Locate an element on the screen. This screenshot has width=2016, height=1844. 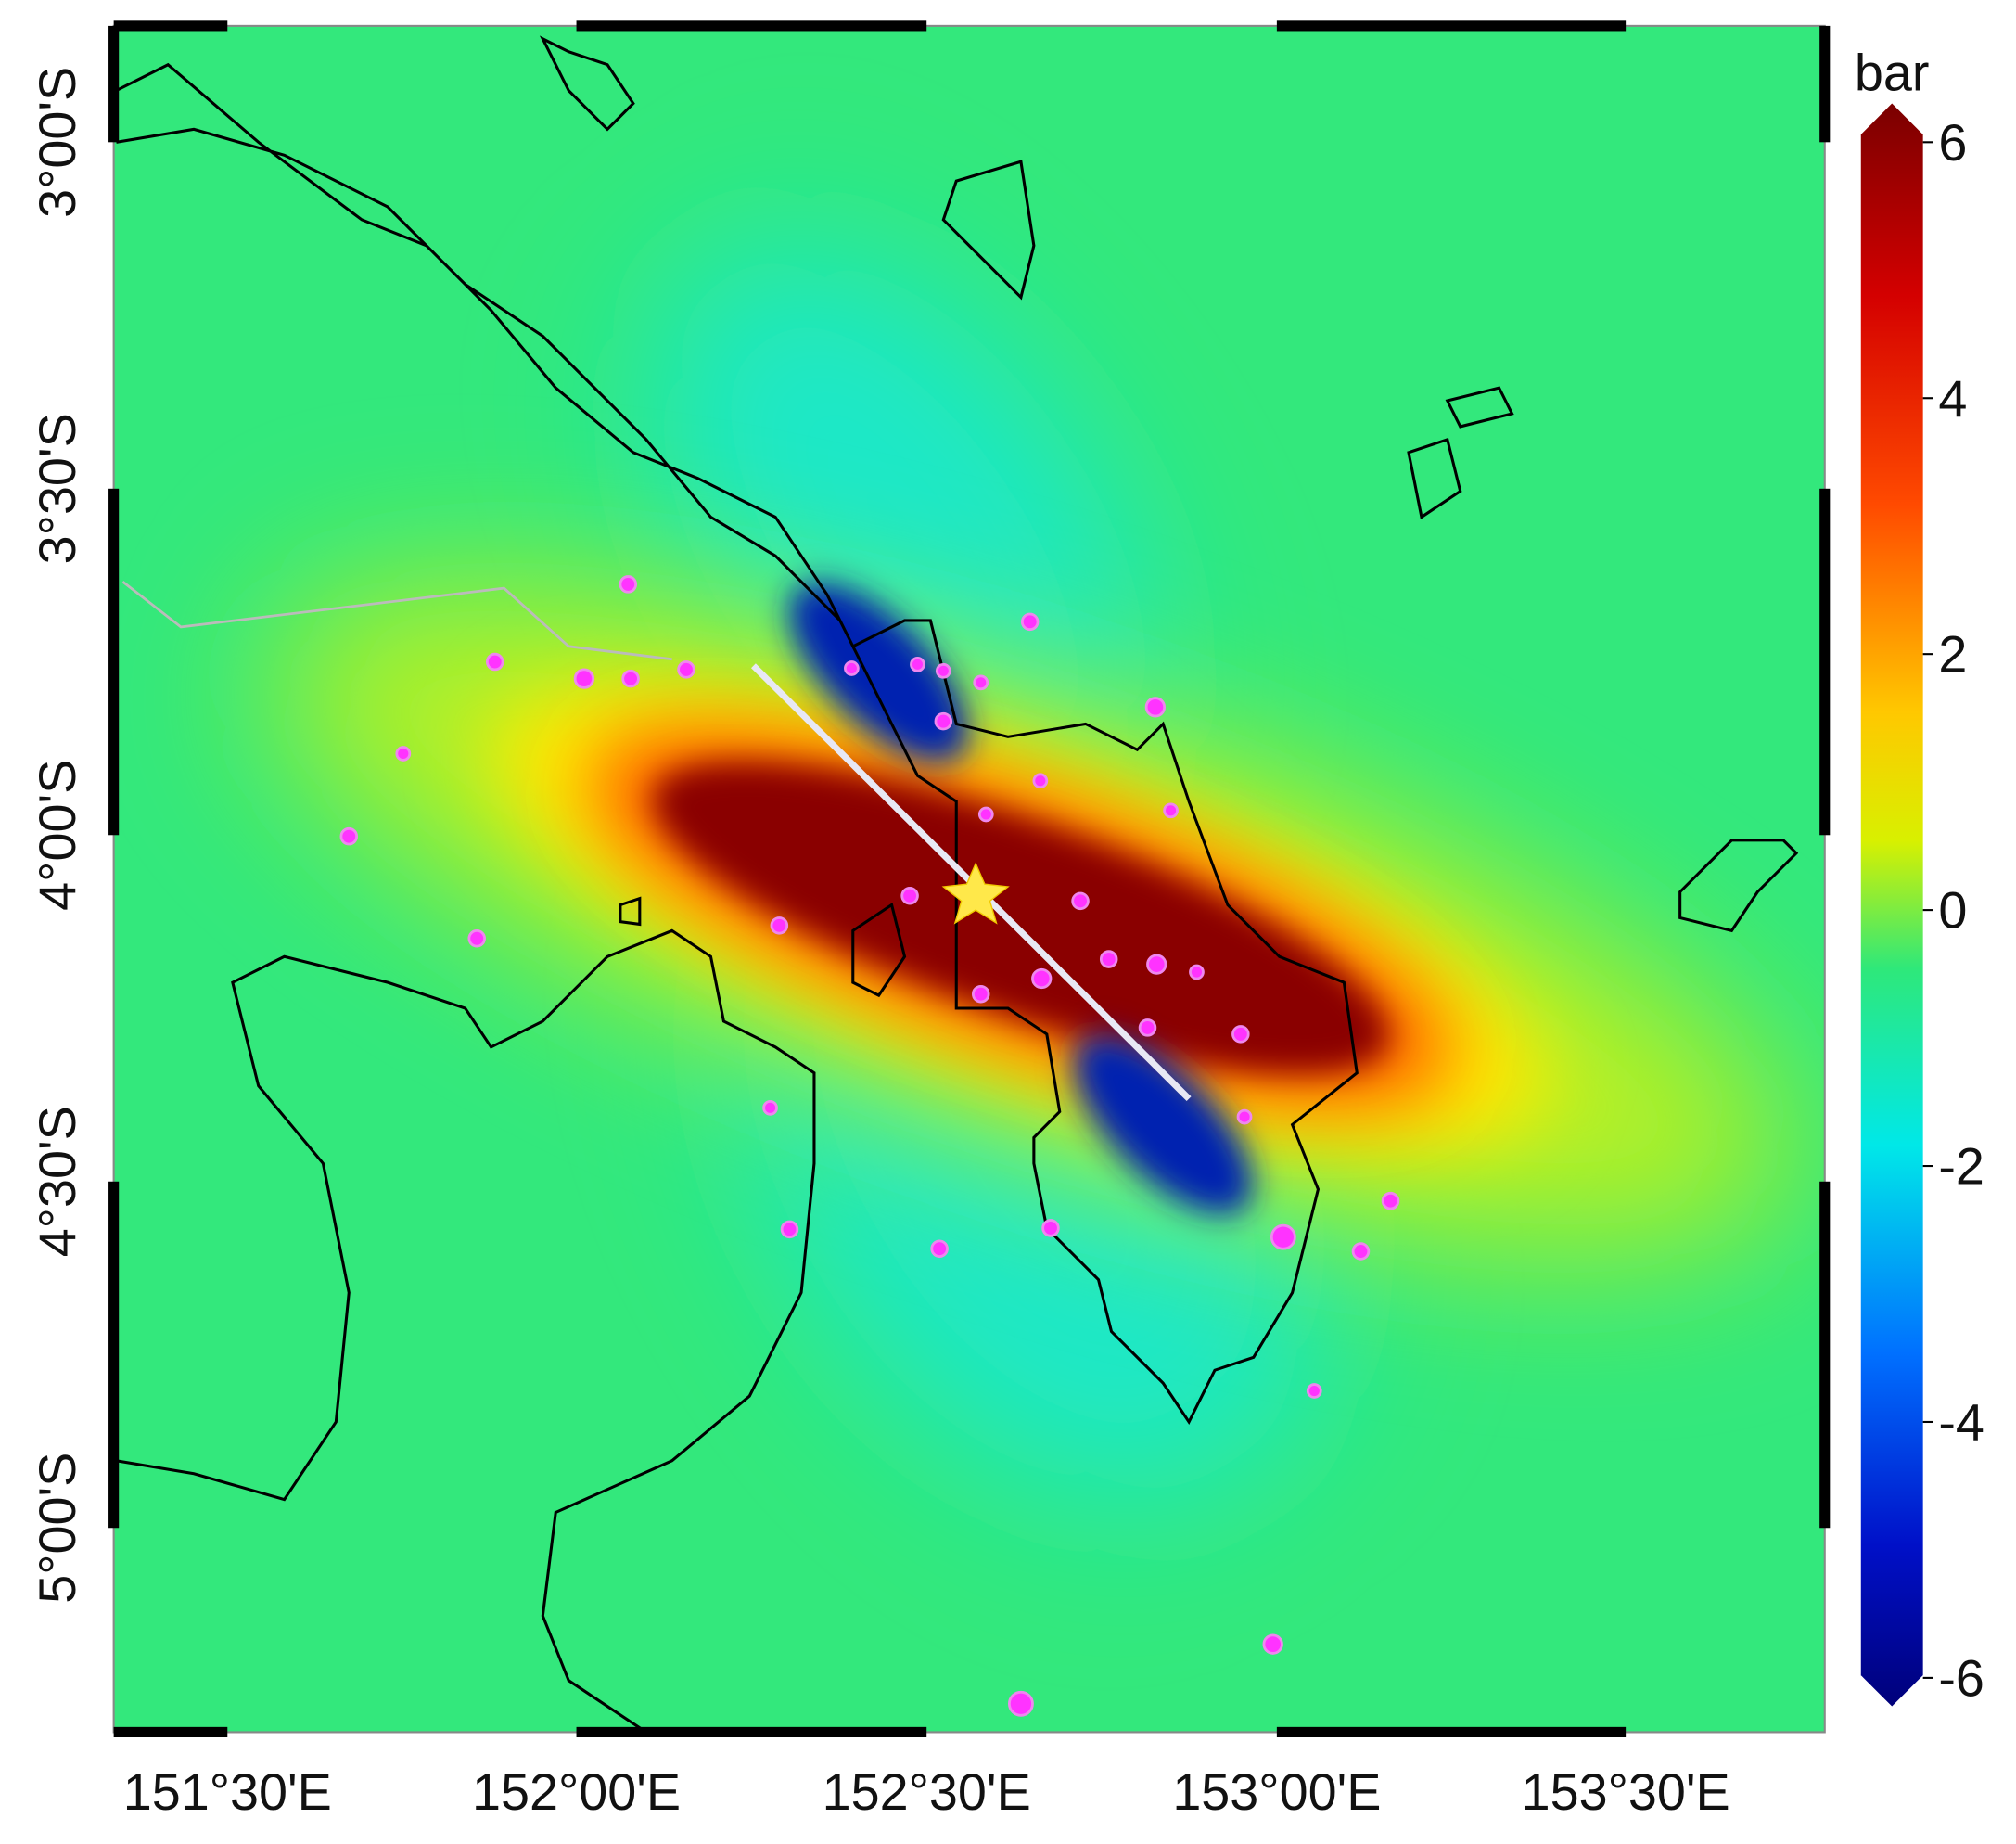
colorbar-label: bar is located at coordinates (1892, 73).